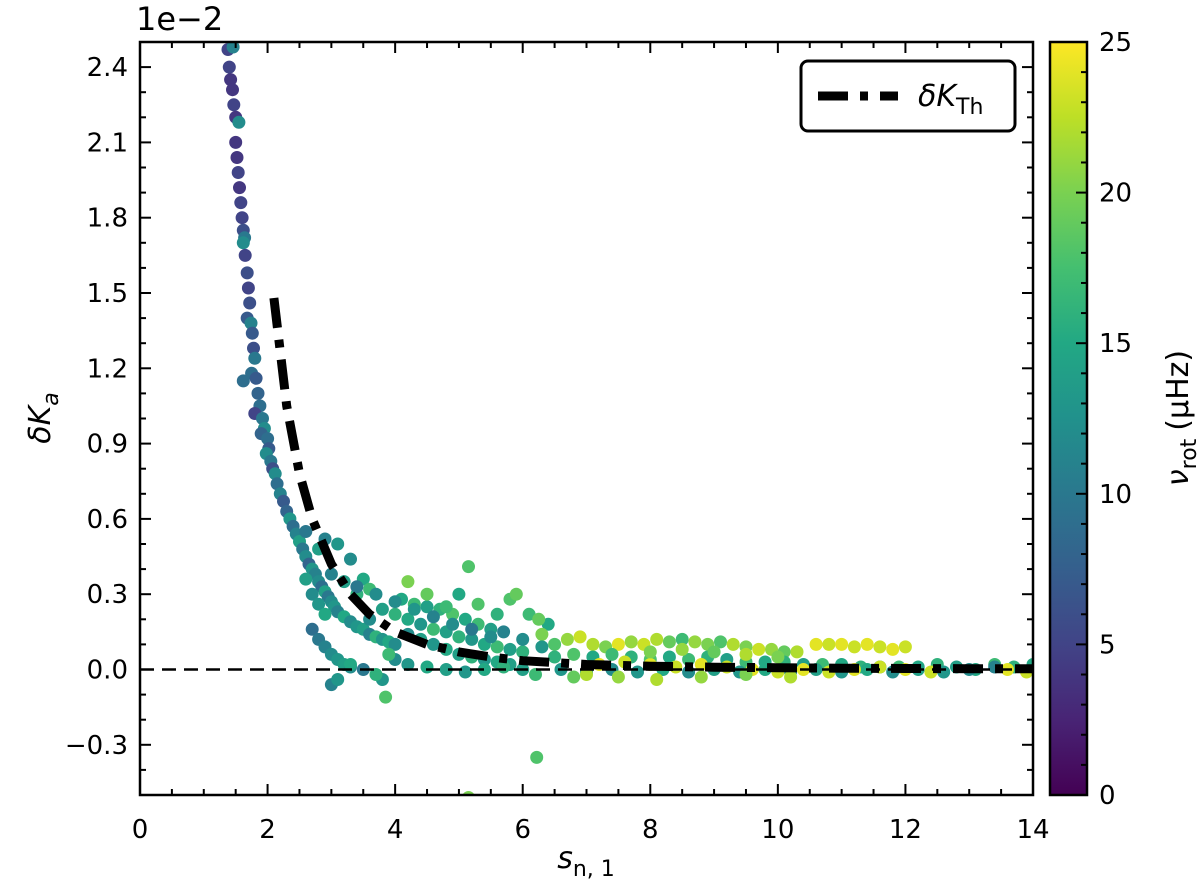  What do you see at coordinates (1178, 477) in the screenshot?
I see `colorbar-label-main: ν` at bounding box center [1178, 477].